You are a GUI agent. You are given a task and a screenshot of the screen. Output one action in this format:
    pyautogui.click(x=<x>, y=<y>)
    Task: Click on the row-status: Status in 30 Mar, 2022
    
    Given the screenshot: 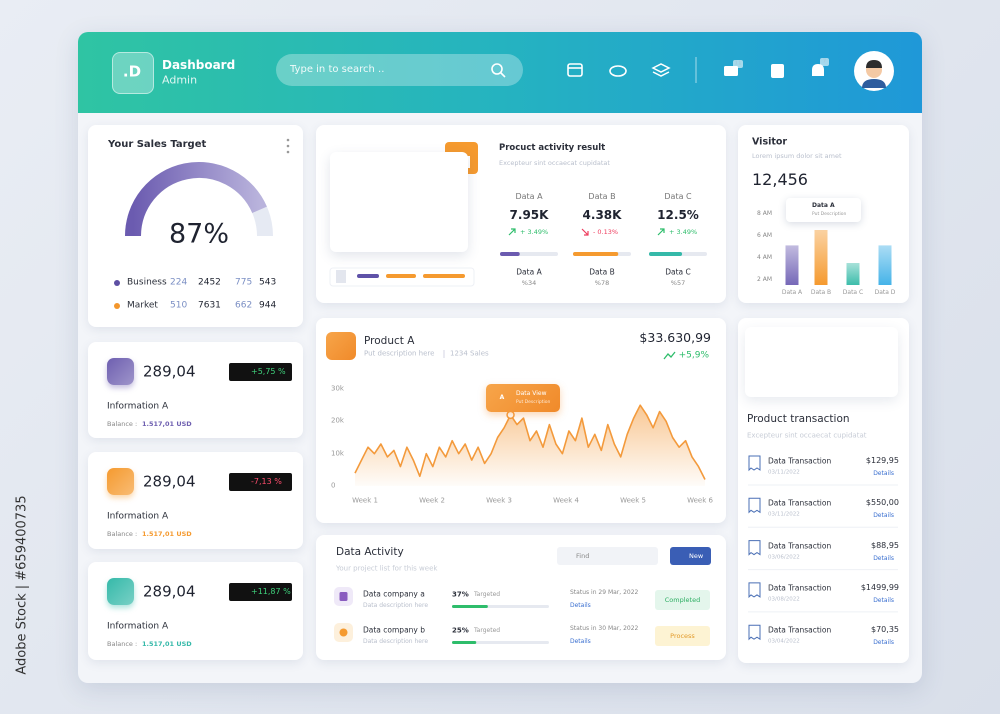 What is the action you would take?
    pyautogui.click(x=604, y=628)
    